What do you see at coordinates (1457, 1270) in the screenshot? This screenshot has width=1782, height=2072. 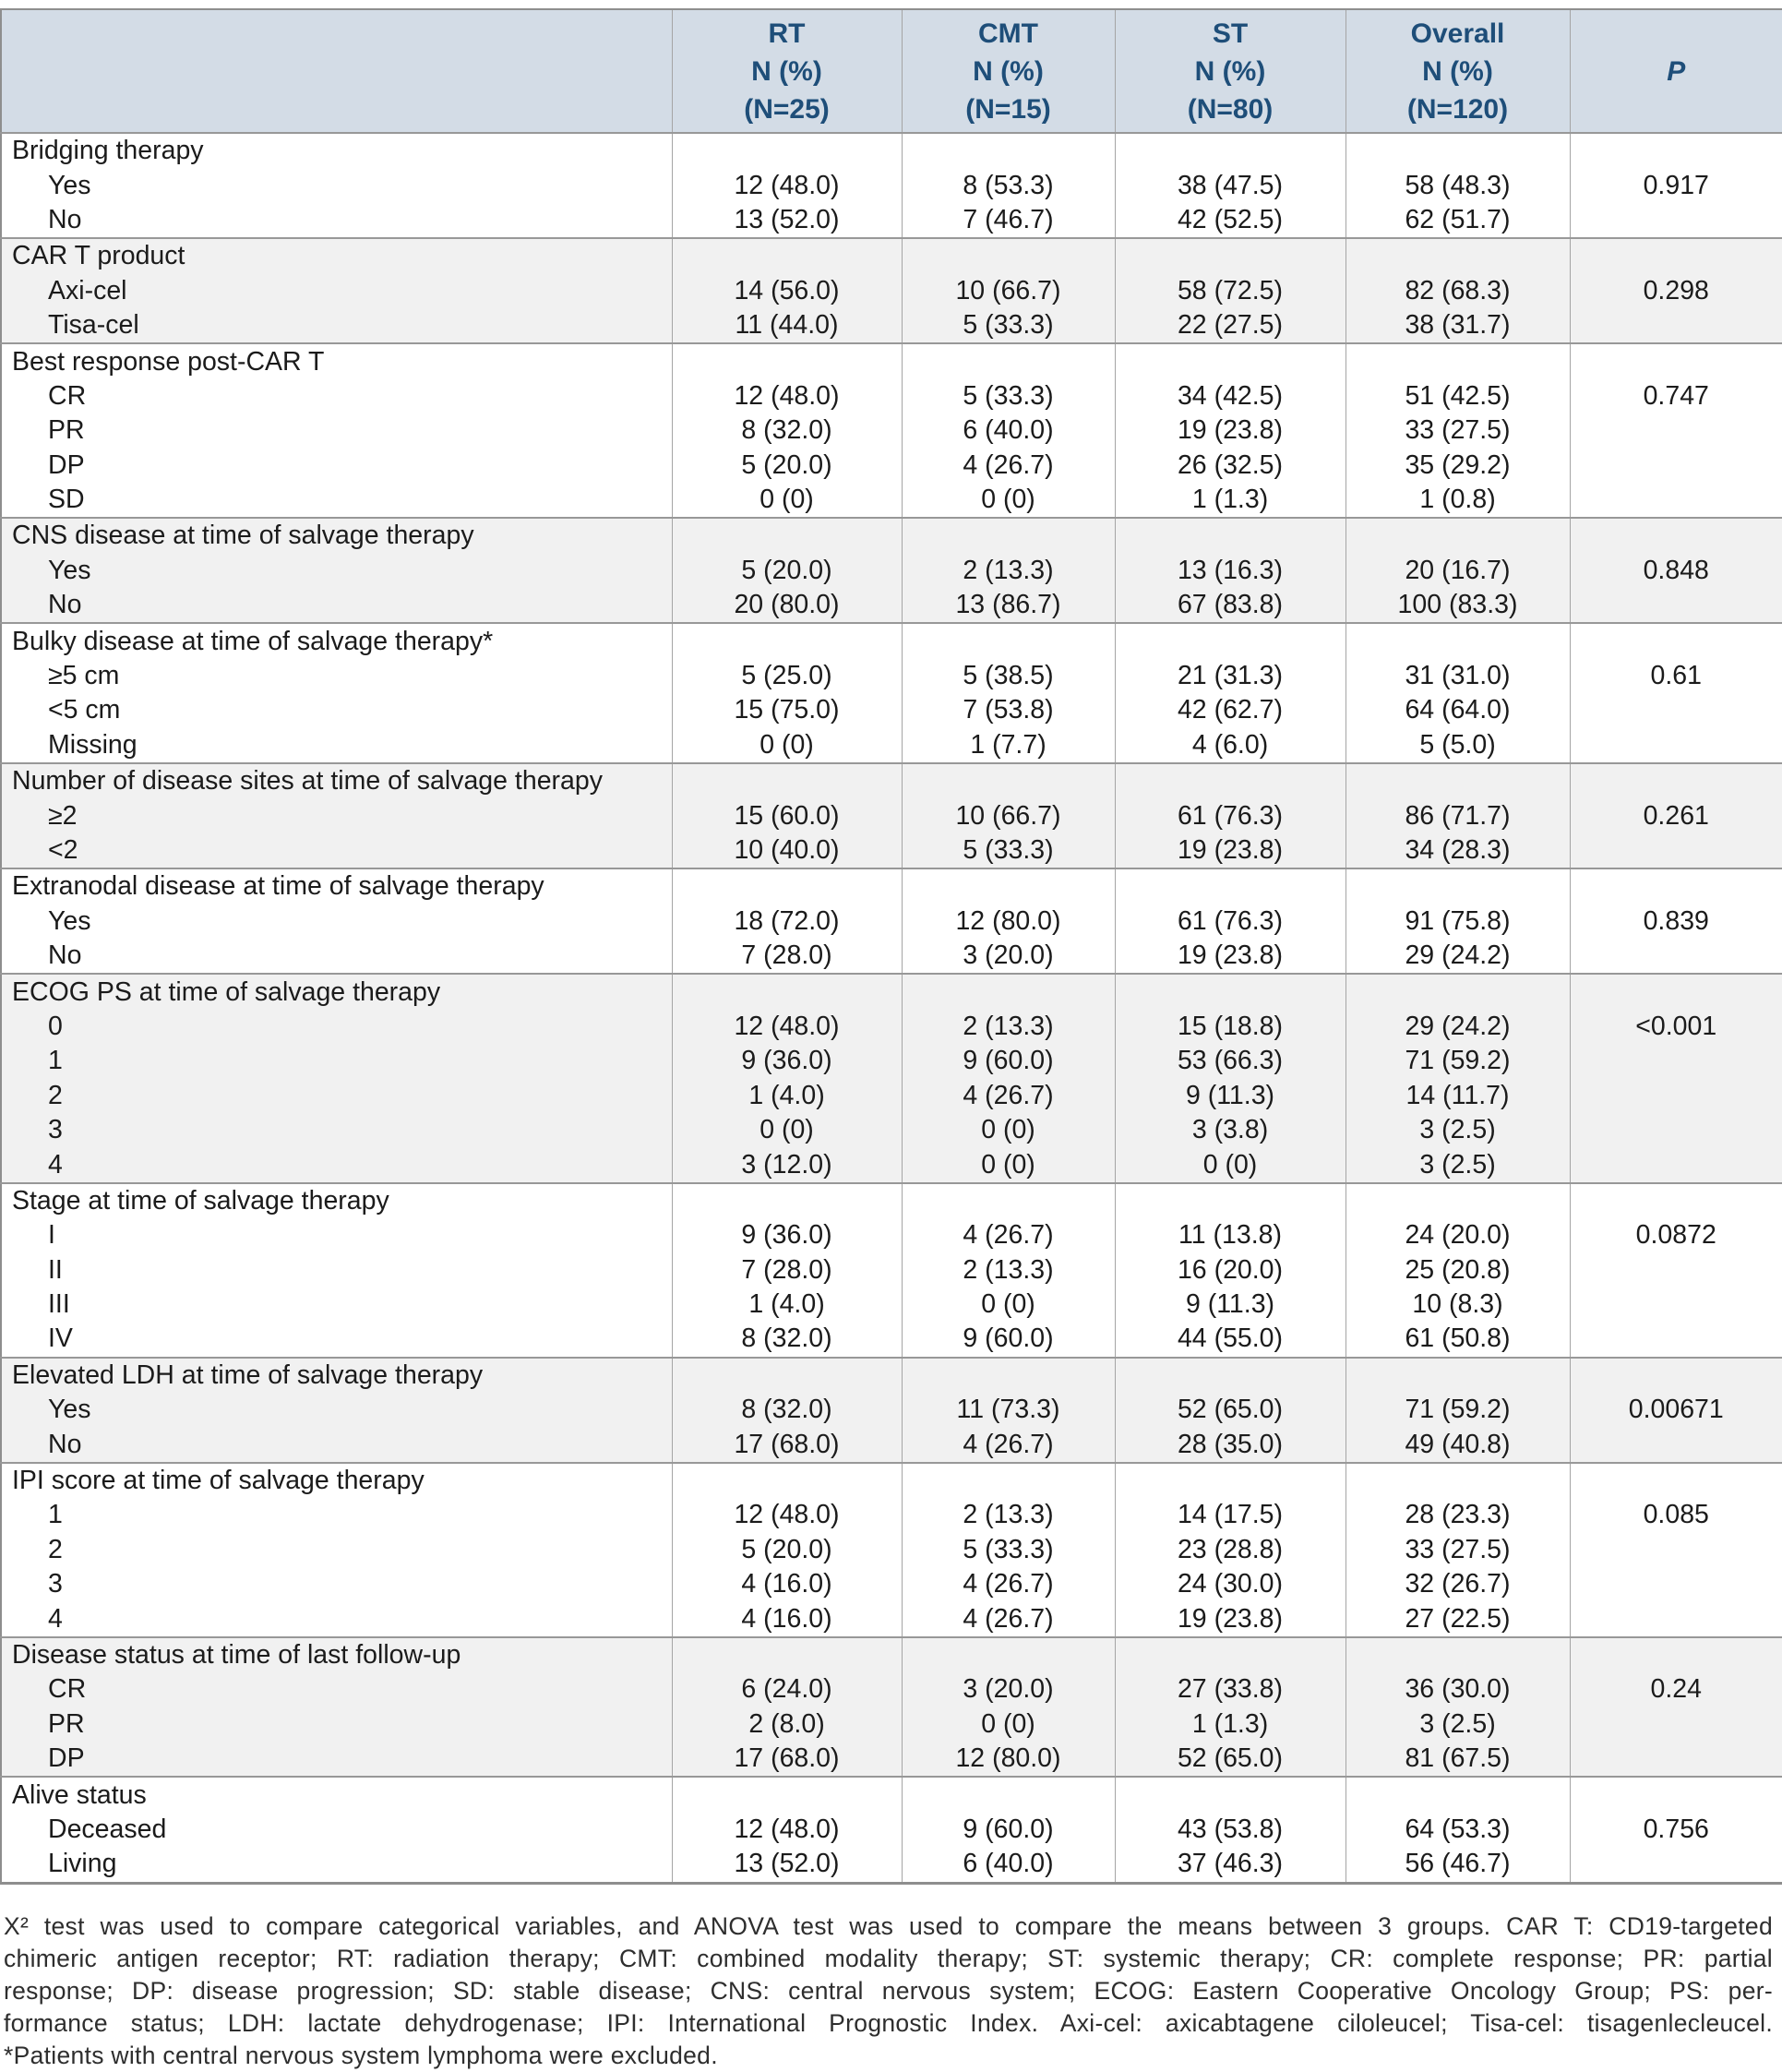 I see `value-cell: 25 (20.8)` at bounding box center [1457, 1270].